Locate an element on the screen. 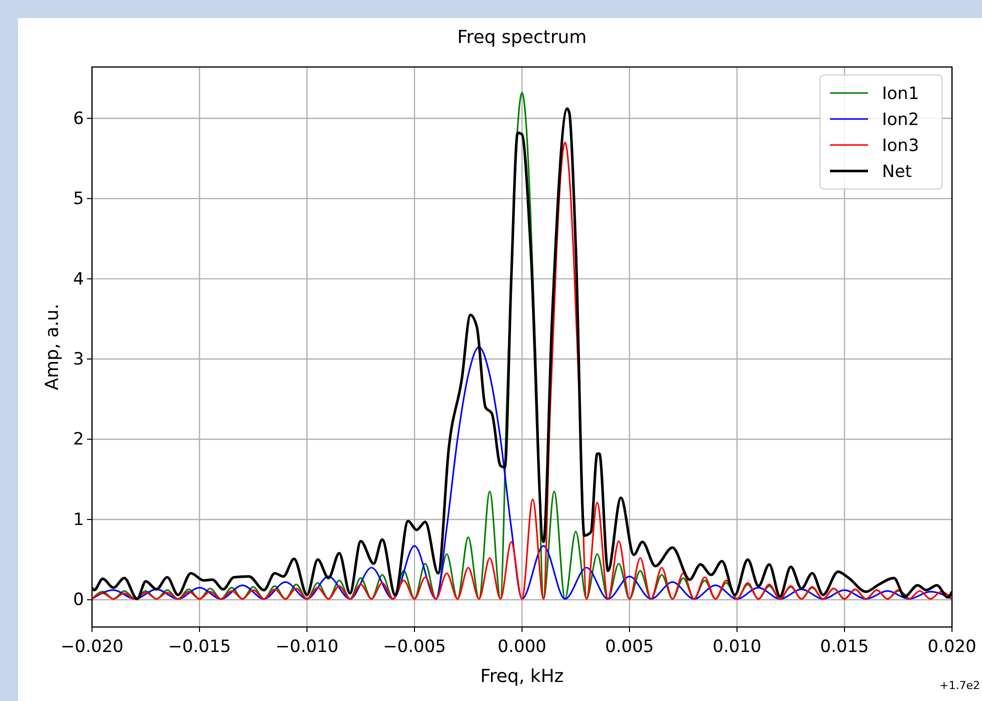  x-tick-label: −0.010 is located at coordinates (307, 647).